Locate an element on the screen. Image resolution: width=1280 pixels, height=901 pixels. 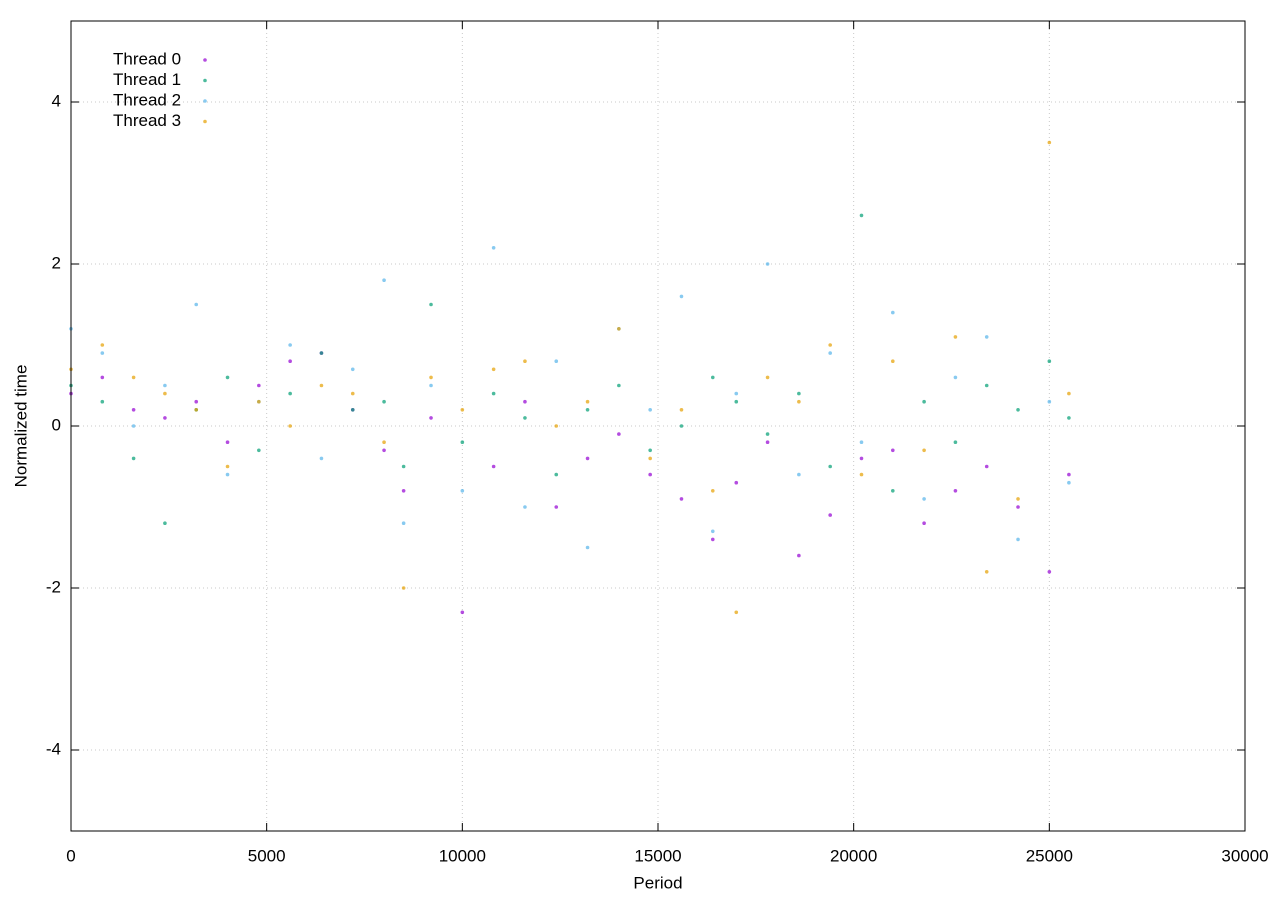
x-tick-label: 15000 is located at coordinates (657, 855).